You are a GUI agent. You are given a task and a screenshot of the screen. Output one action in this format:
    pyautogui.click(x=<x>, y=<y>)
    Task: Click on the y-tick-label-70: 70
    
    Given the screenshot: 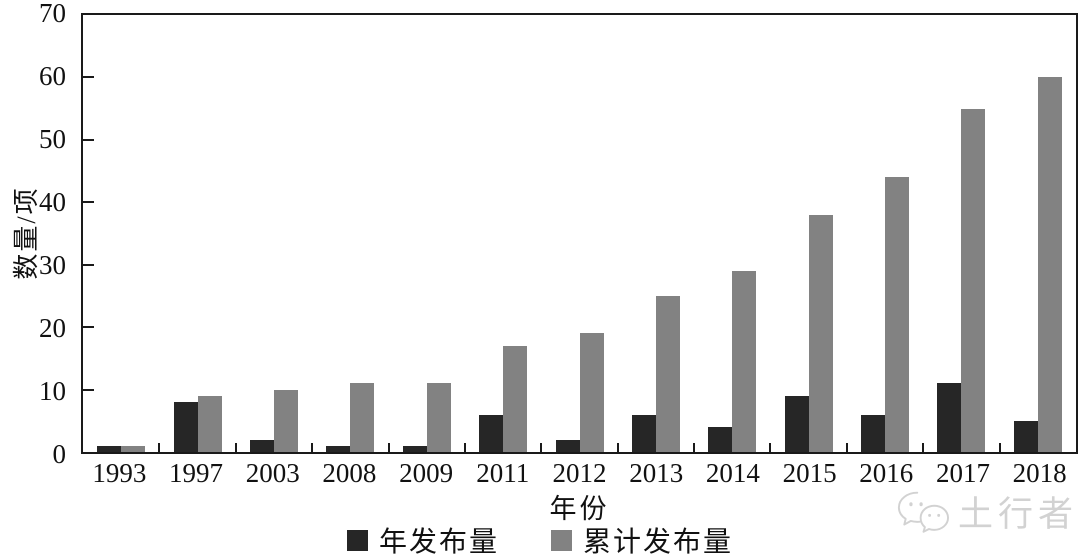 What is the action you would take?
    pyautogui.click(x=52, y=14)
    